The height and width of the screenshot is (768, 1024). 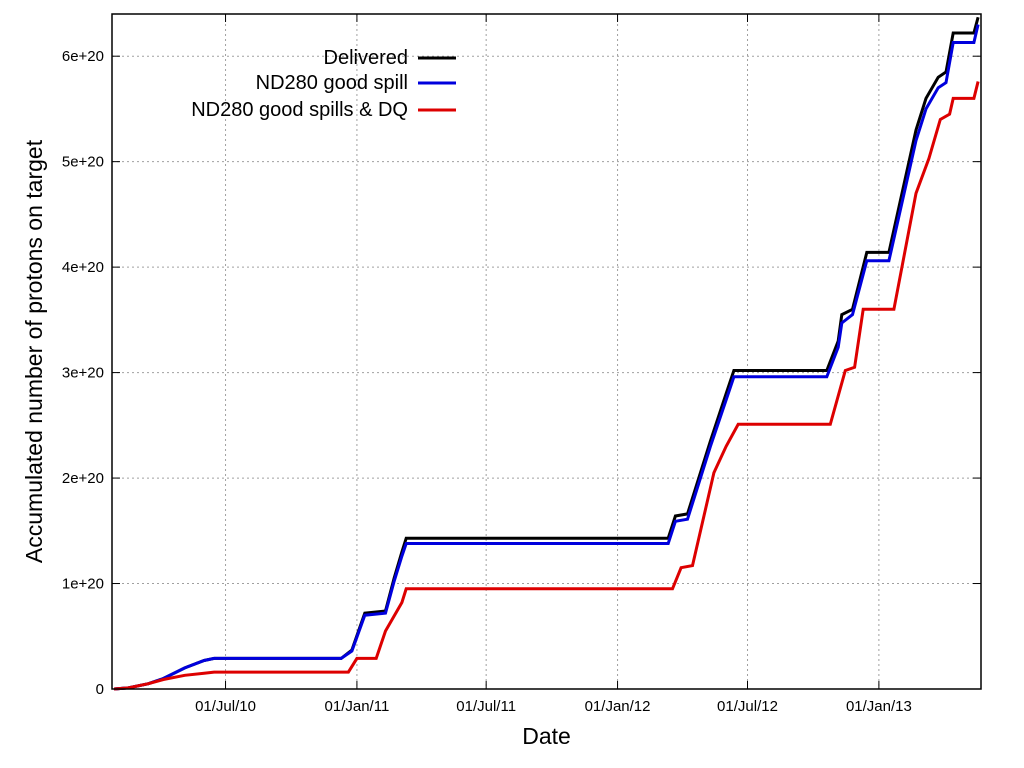 What do you see at coordinates (83, 373) in the screenshot?
I see `y-tick-label: 3e+20` at bounding box center [83, 373].